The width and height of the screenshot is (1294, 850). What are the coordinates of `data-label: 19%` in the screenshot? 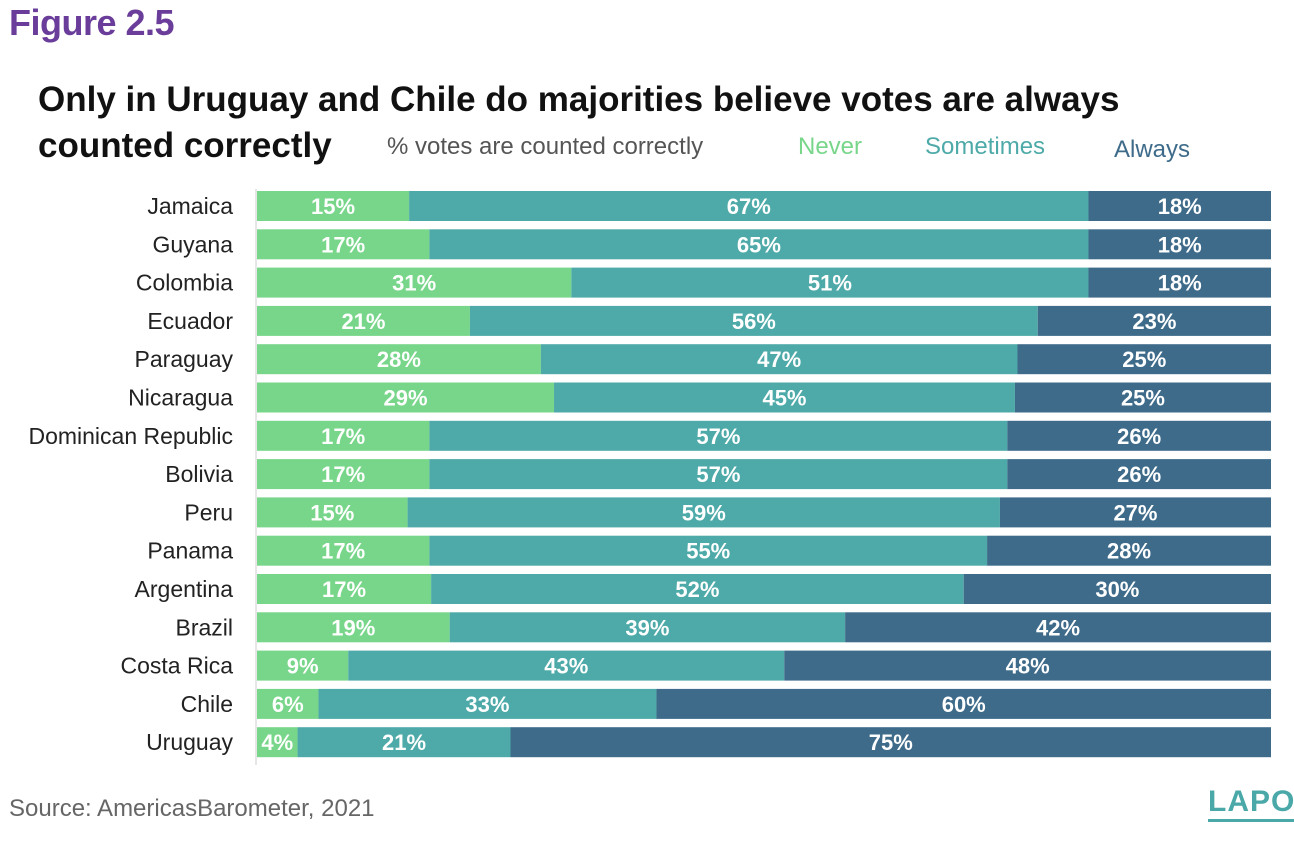 It's located at (353, 627).